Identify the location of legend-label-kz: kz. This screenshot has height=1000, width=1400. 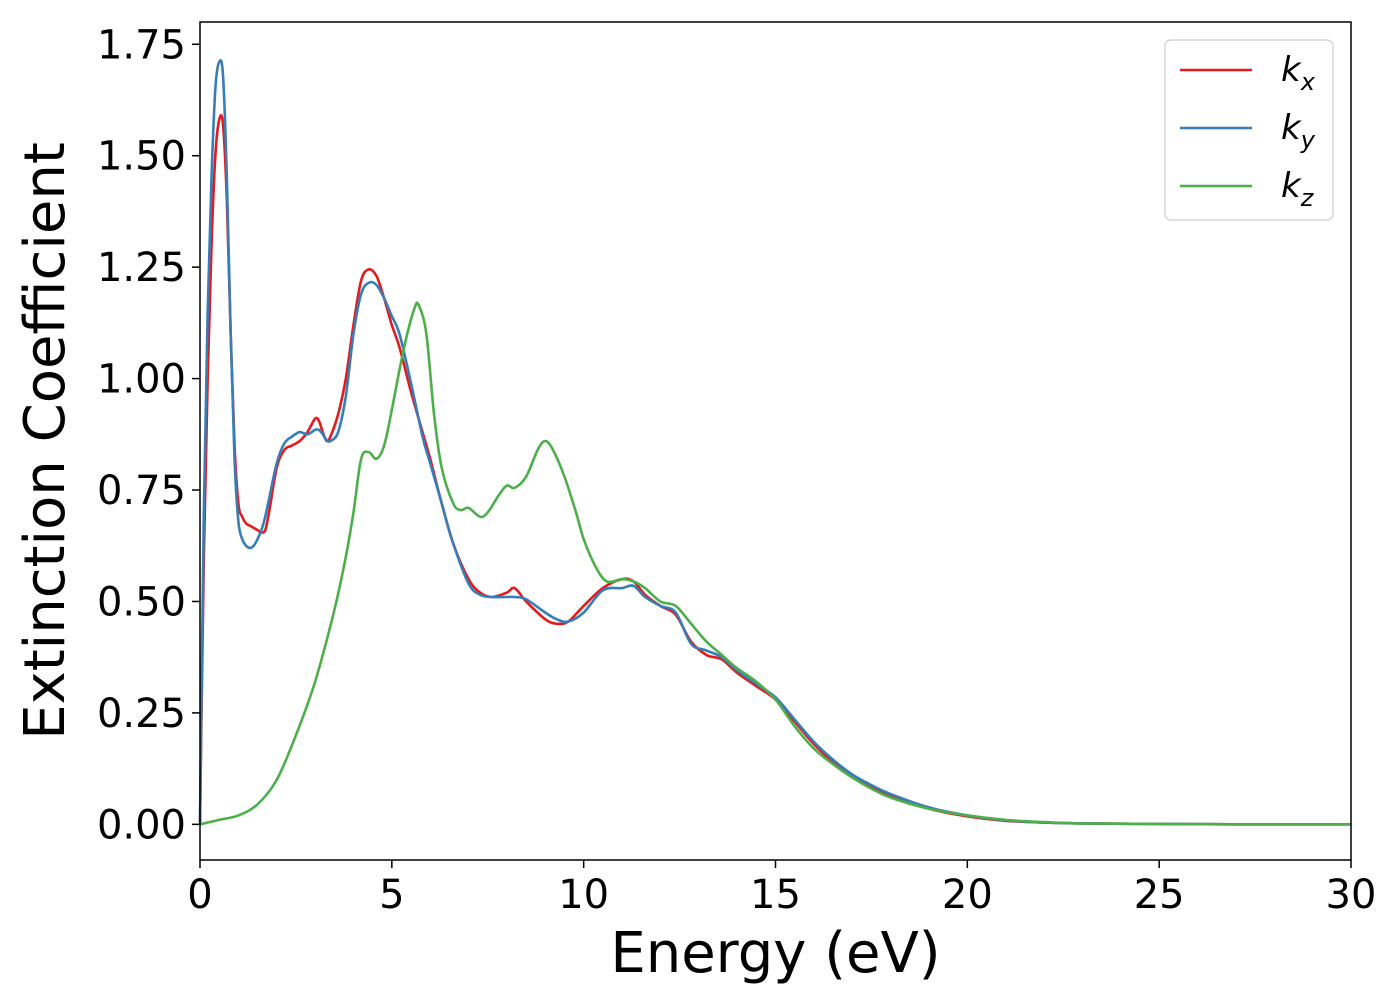
(1298, 189).